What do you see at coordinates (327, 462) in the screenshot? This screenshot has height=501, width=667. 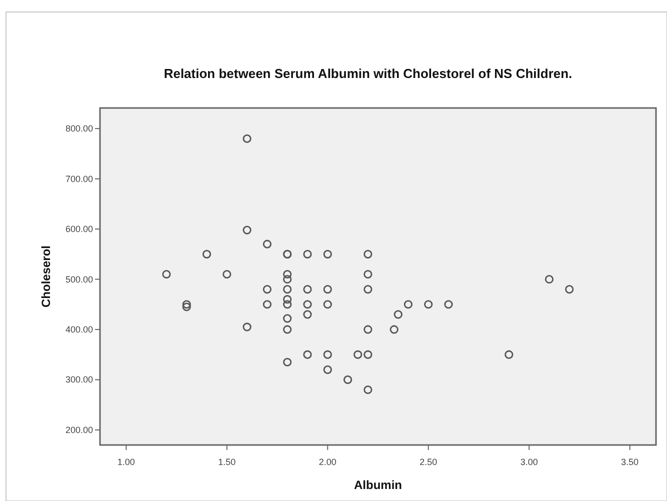 I see `x-tick-label: 2.00` at bounding box center [327, 462].